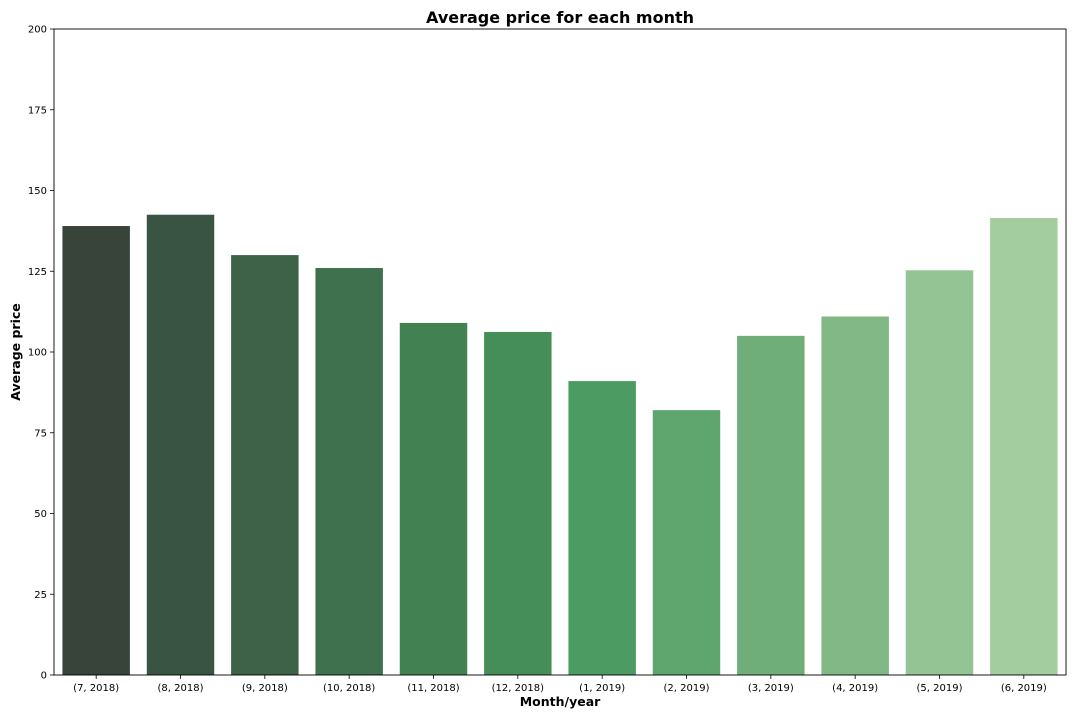 The height and width of the screenshot is (720, 1080). Describe the element at coordinates (40, 433) in the screenshot. I see `y-tick-label: 75` at that location.